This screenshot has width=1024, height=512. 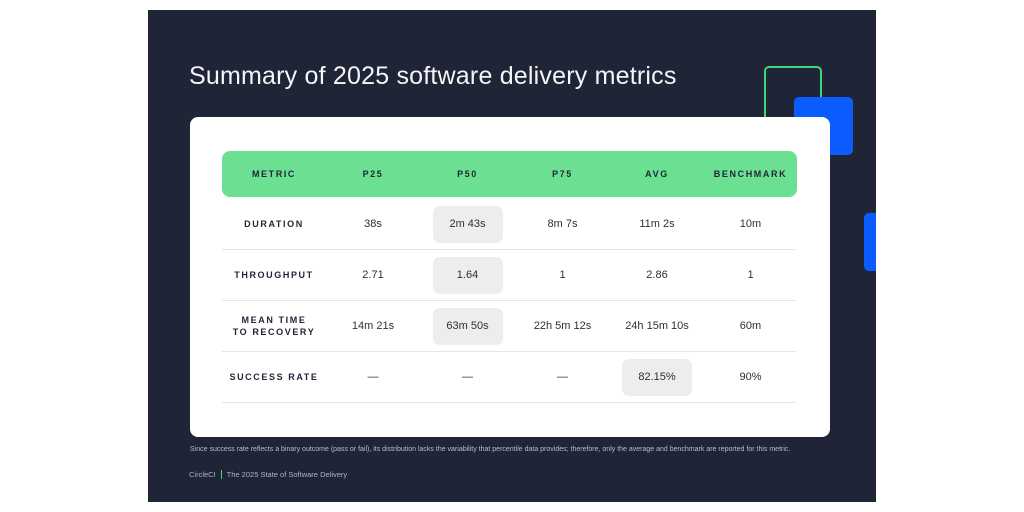 I want to click on cell-value: 8m 7s, so click(x=562, y=224).